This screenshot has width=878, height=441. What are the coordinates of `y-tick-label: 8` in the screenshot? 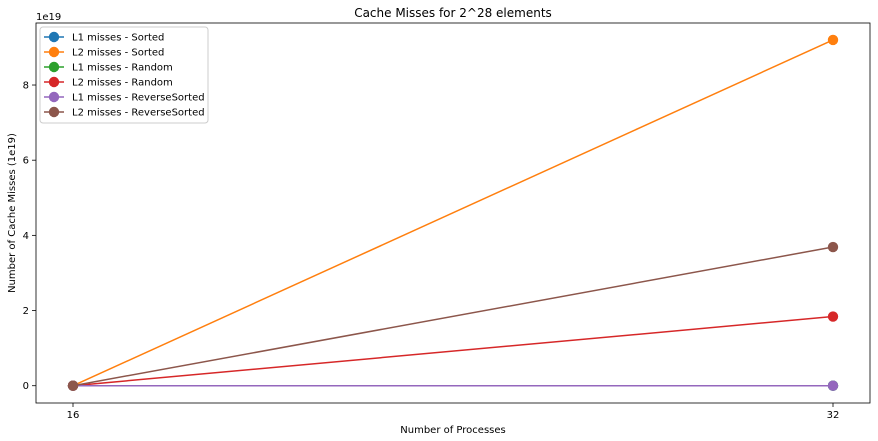 It's located at (26, 86).